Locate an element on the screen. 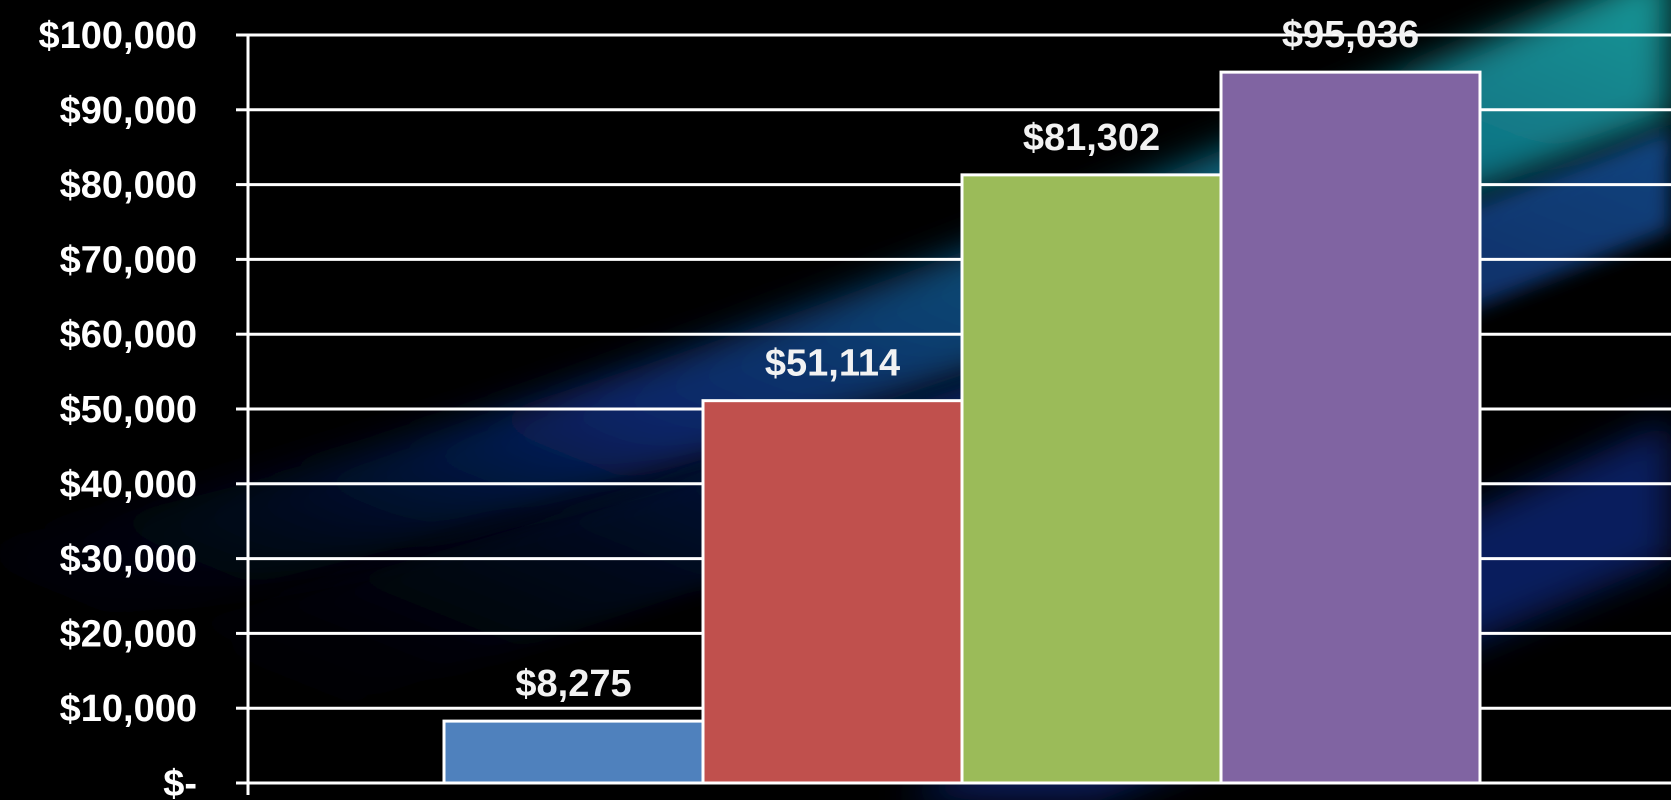 This screenshot has width=1671, height=800. y-tick-label: $20,000 is located at coordinates (128, 634).